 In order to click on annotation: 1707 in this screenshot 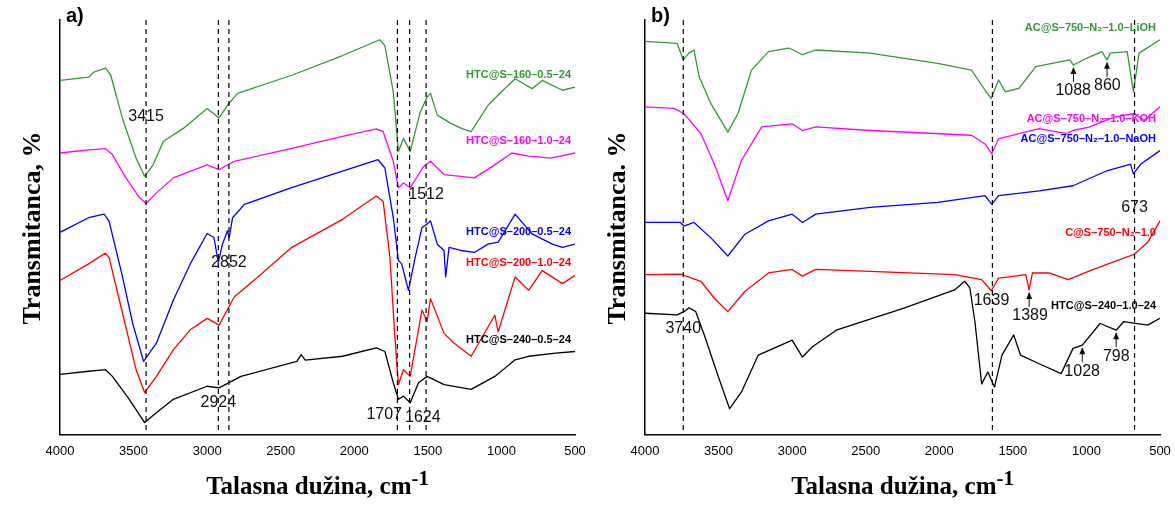, I will do `click(384, 413)`.